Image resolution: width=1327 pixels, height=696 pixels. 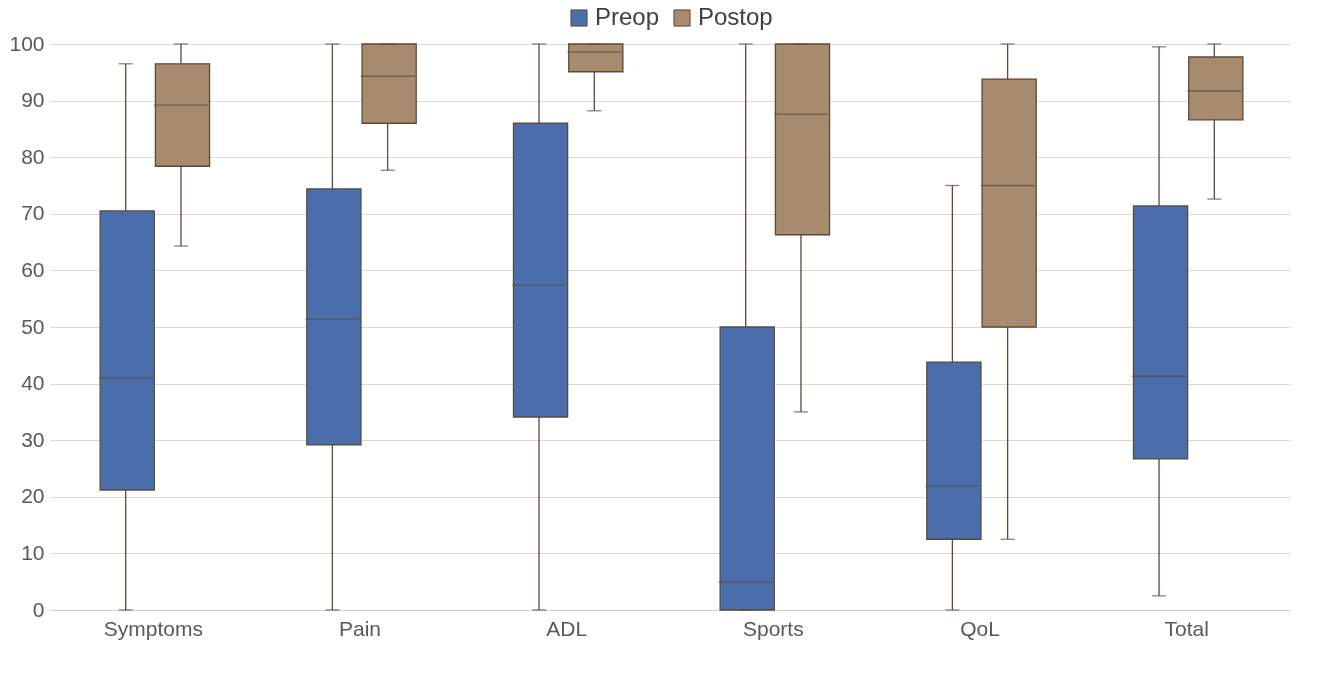 I want to click on y-tick-label: 60, so click(x=33, y=269).